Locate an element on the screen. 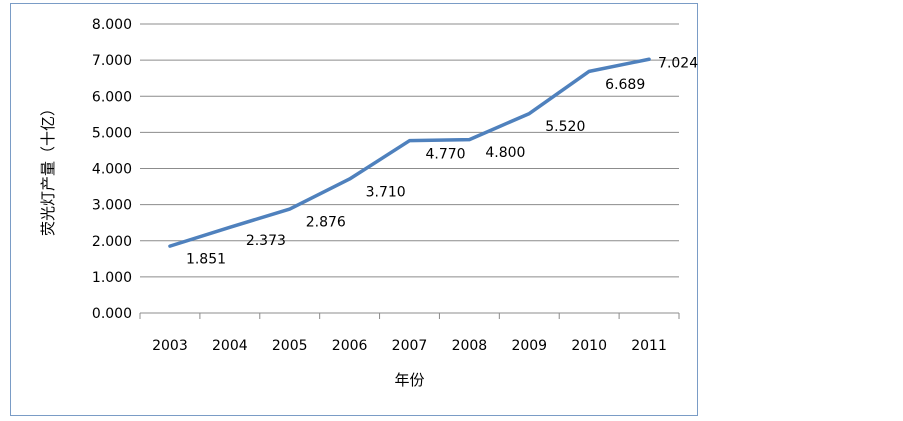 This screenshot has height=421, width=903. x-tick-label: 2008 is located at coordinates (470, 346).